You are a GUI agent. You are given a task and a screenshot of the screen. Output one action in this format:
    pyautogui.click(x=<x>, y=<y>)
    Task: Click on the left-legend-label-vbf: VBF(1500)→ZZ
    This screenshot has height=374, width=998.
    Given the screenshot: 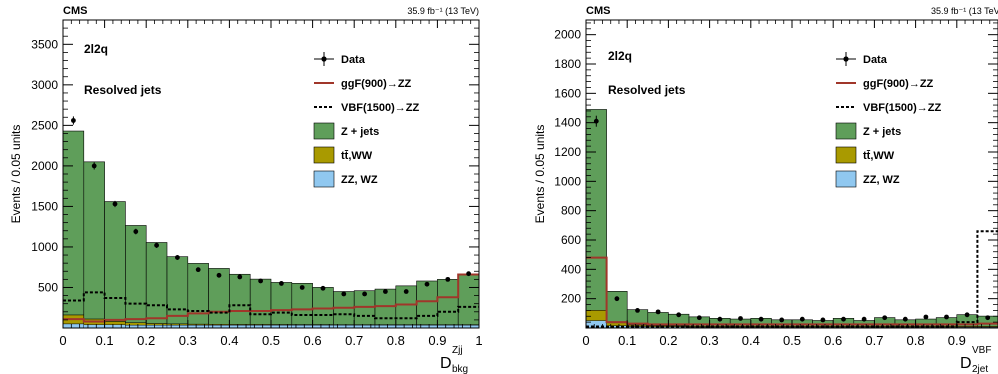 What is the action you would take?
    pyautogui.click(x=380, y=108)
    